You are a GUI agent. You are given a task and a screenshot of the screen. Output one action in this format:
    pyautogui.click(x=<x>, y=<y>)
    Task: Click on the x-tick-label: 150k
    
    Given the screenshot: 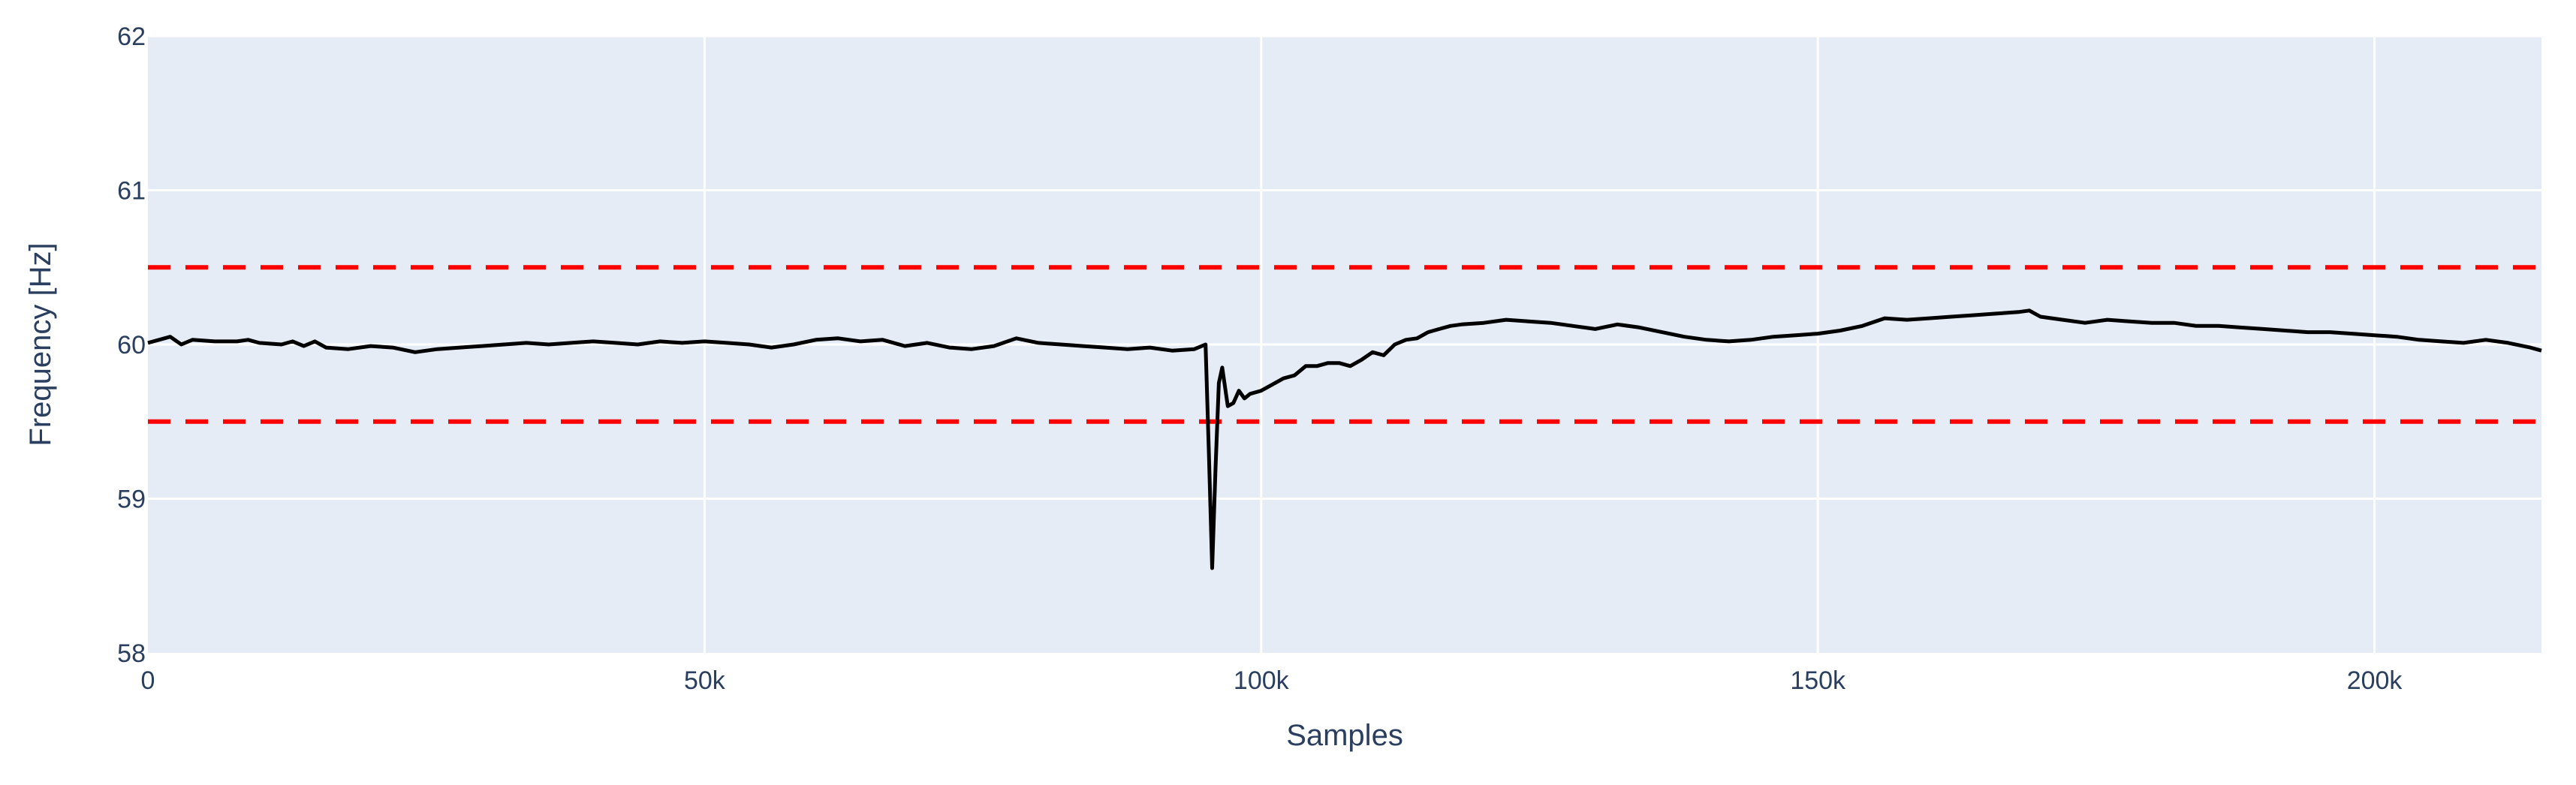 What is the action you would take?
    pyautogui.click(x=1818, y=680)
    